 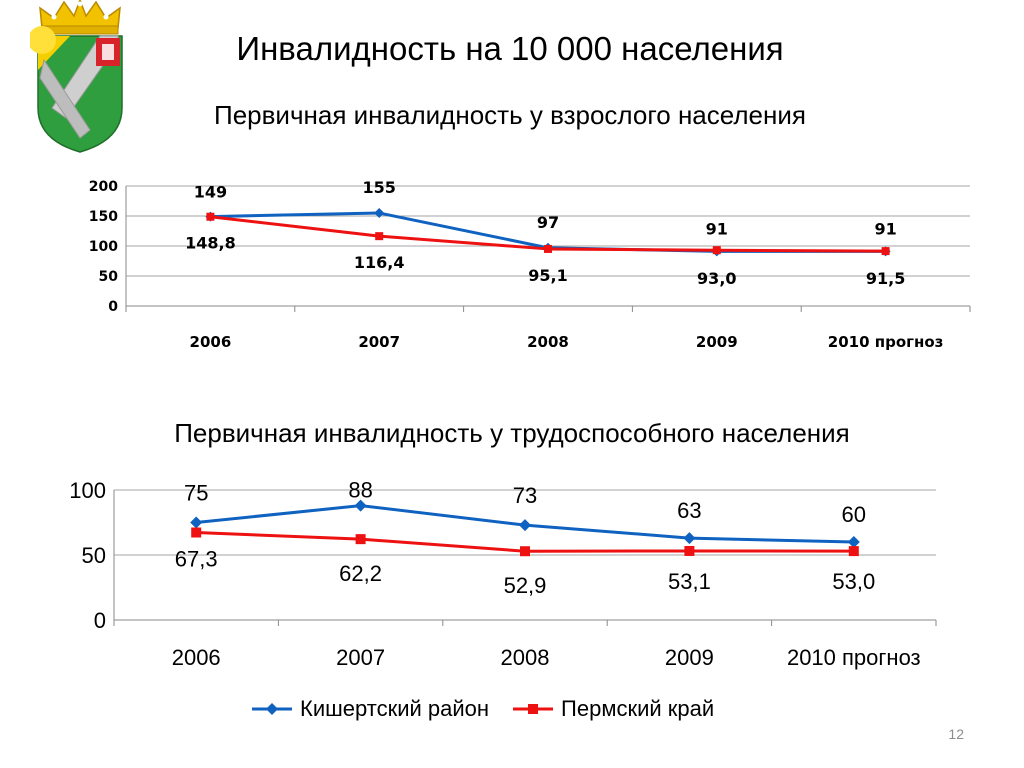 What do you see at coordinates (548, 222) in the screenshot?
I see `data-label-kishert: 97` at bounding box center [548, 222].